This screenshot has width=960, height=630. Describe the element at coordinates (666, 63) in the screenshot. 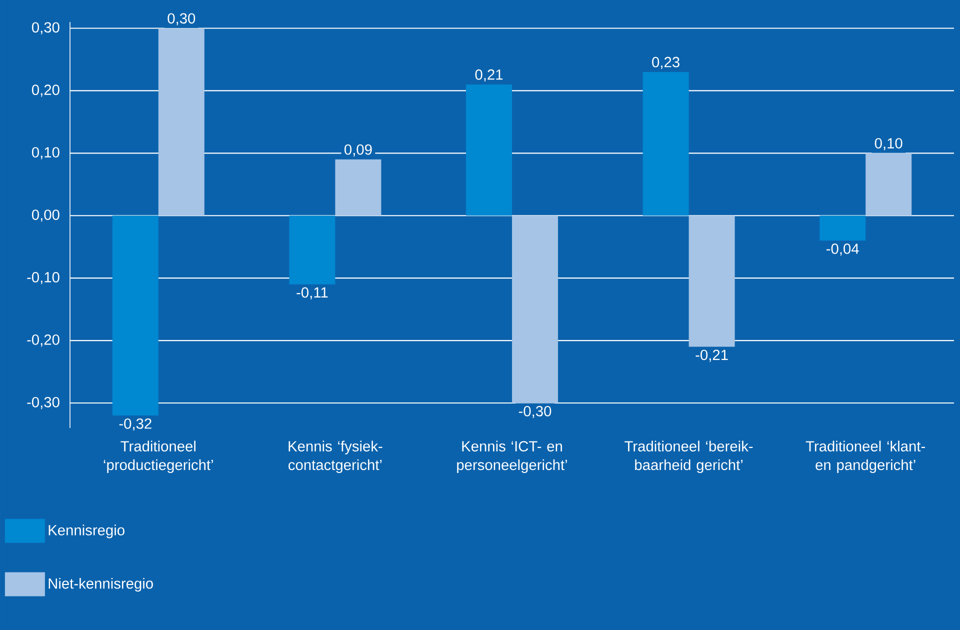

I see `data-label: 0,23` at that location.